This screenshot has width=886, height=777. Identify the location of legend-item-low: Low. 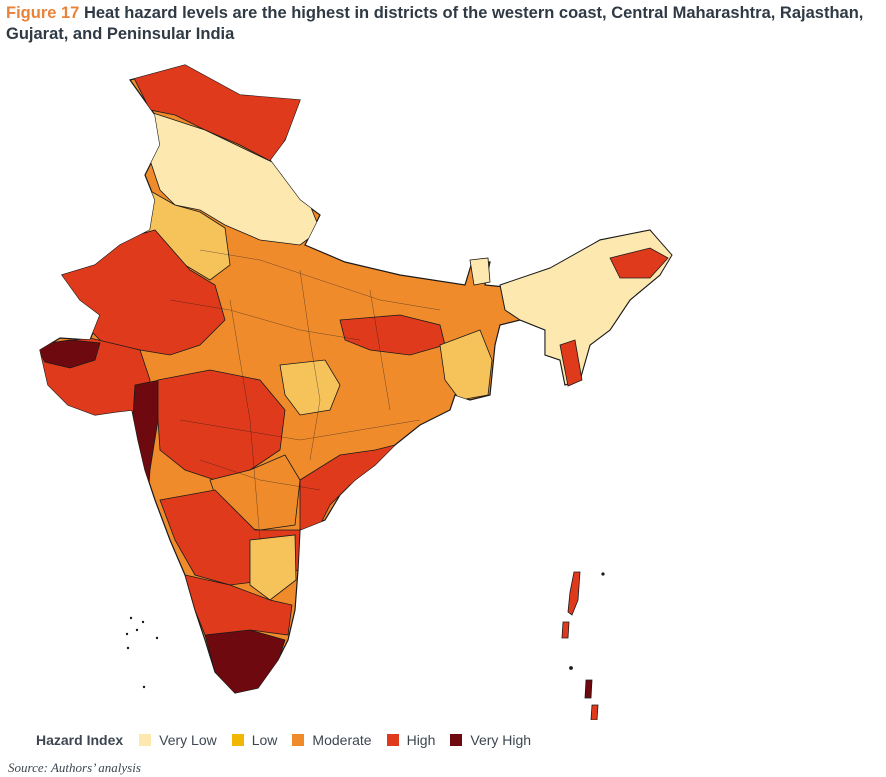
(254, 740).